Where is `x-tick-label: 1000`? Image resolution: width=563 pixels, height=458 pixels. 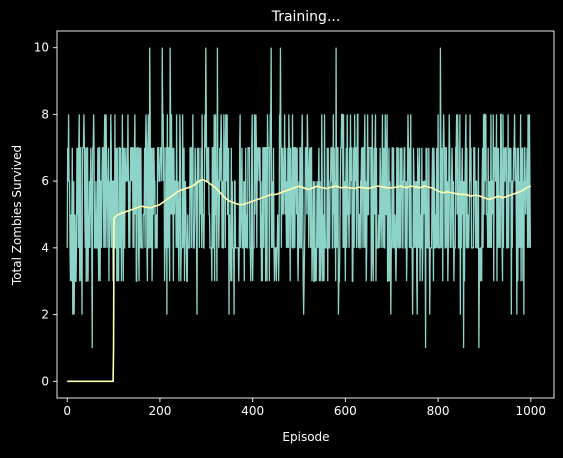 x-tick-label: 1000 is located at coordinates (531, 411).